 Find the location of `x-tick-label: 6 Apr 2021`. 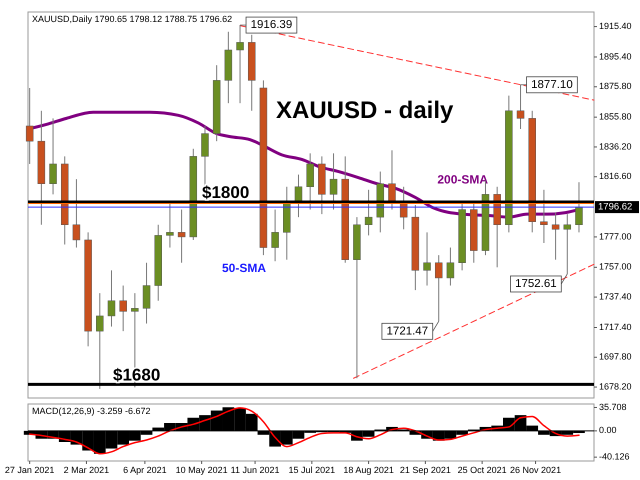

x-tick-label: 6 Apr 2021 is located at coordinates (145, 470).